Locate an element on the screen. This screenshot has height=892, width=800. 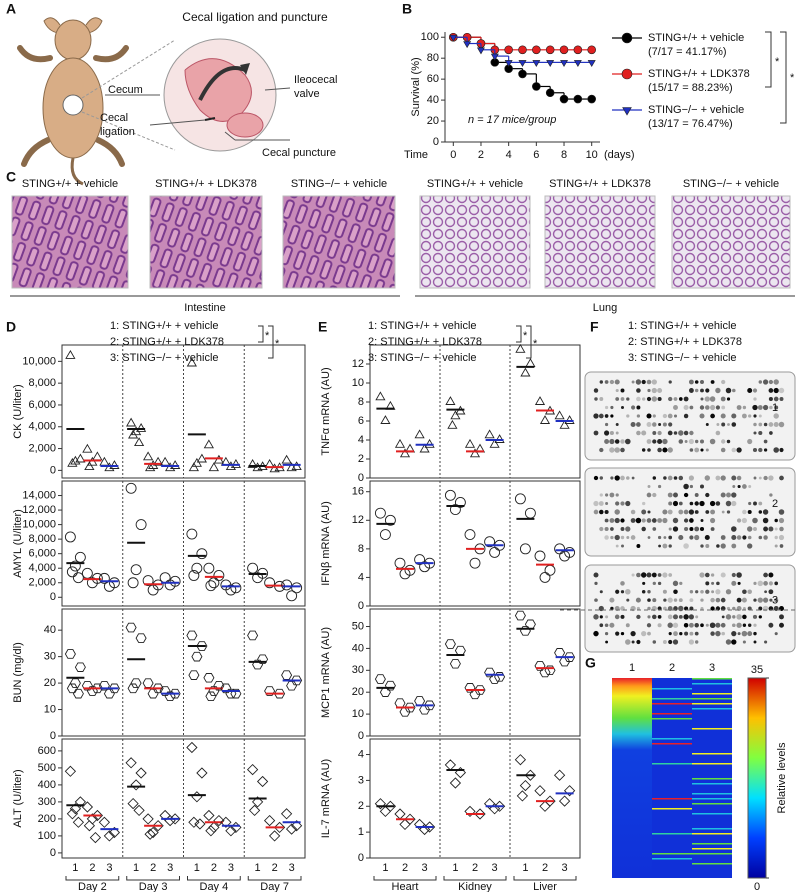
heatmap-column is located at coordinates (632, 778).